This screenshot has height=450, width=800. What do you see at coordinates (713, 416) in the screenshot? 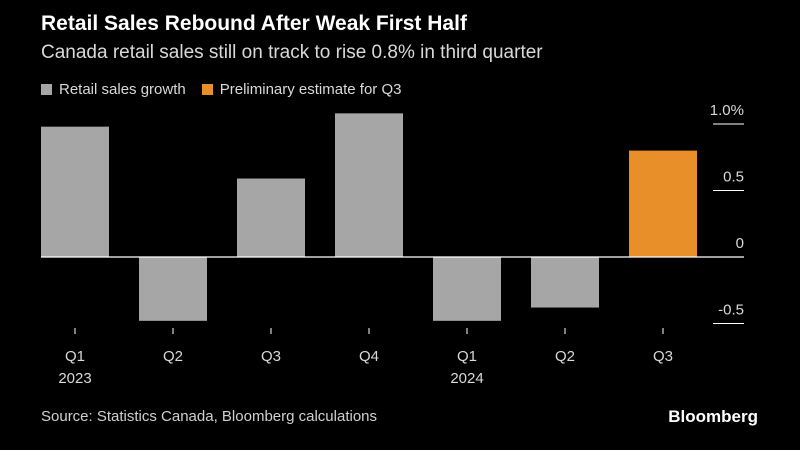
I see `brand-logo: Bloomberg` at bounding box center [713, 416].